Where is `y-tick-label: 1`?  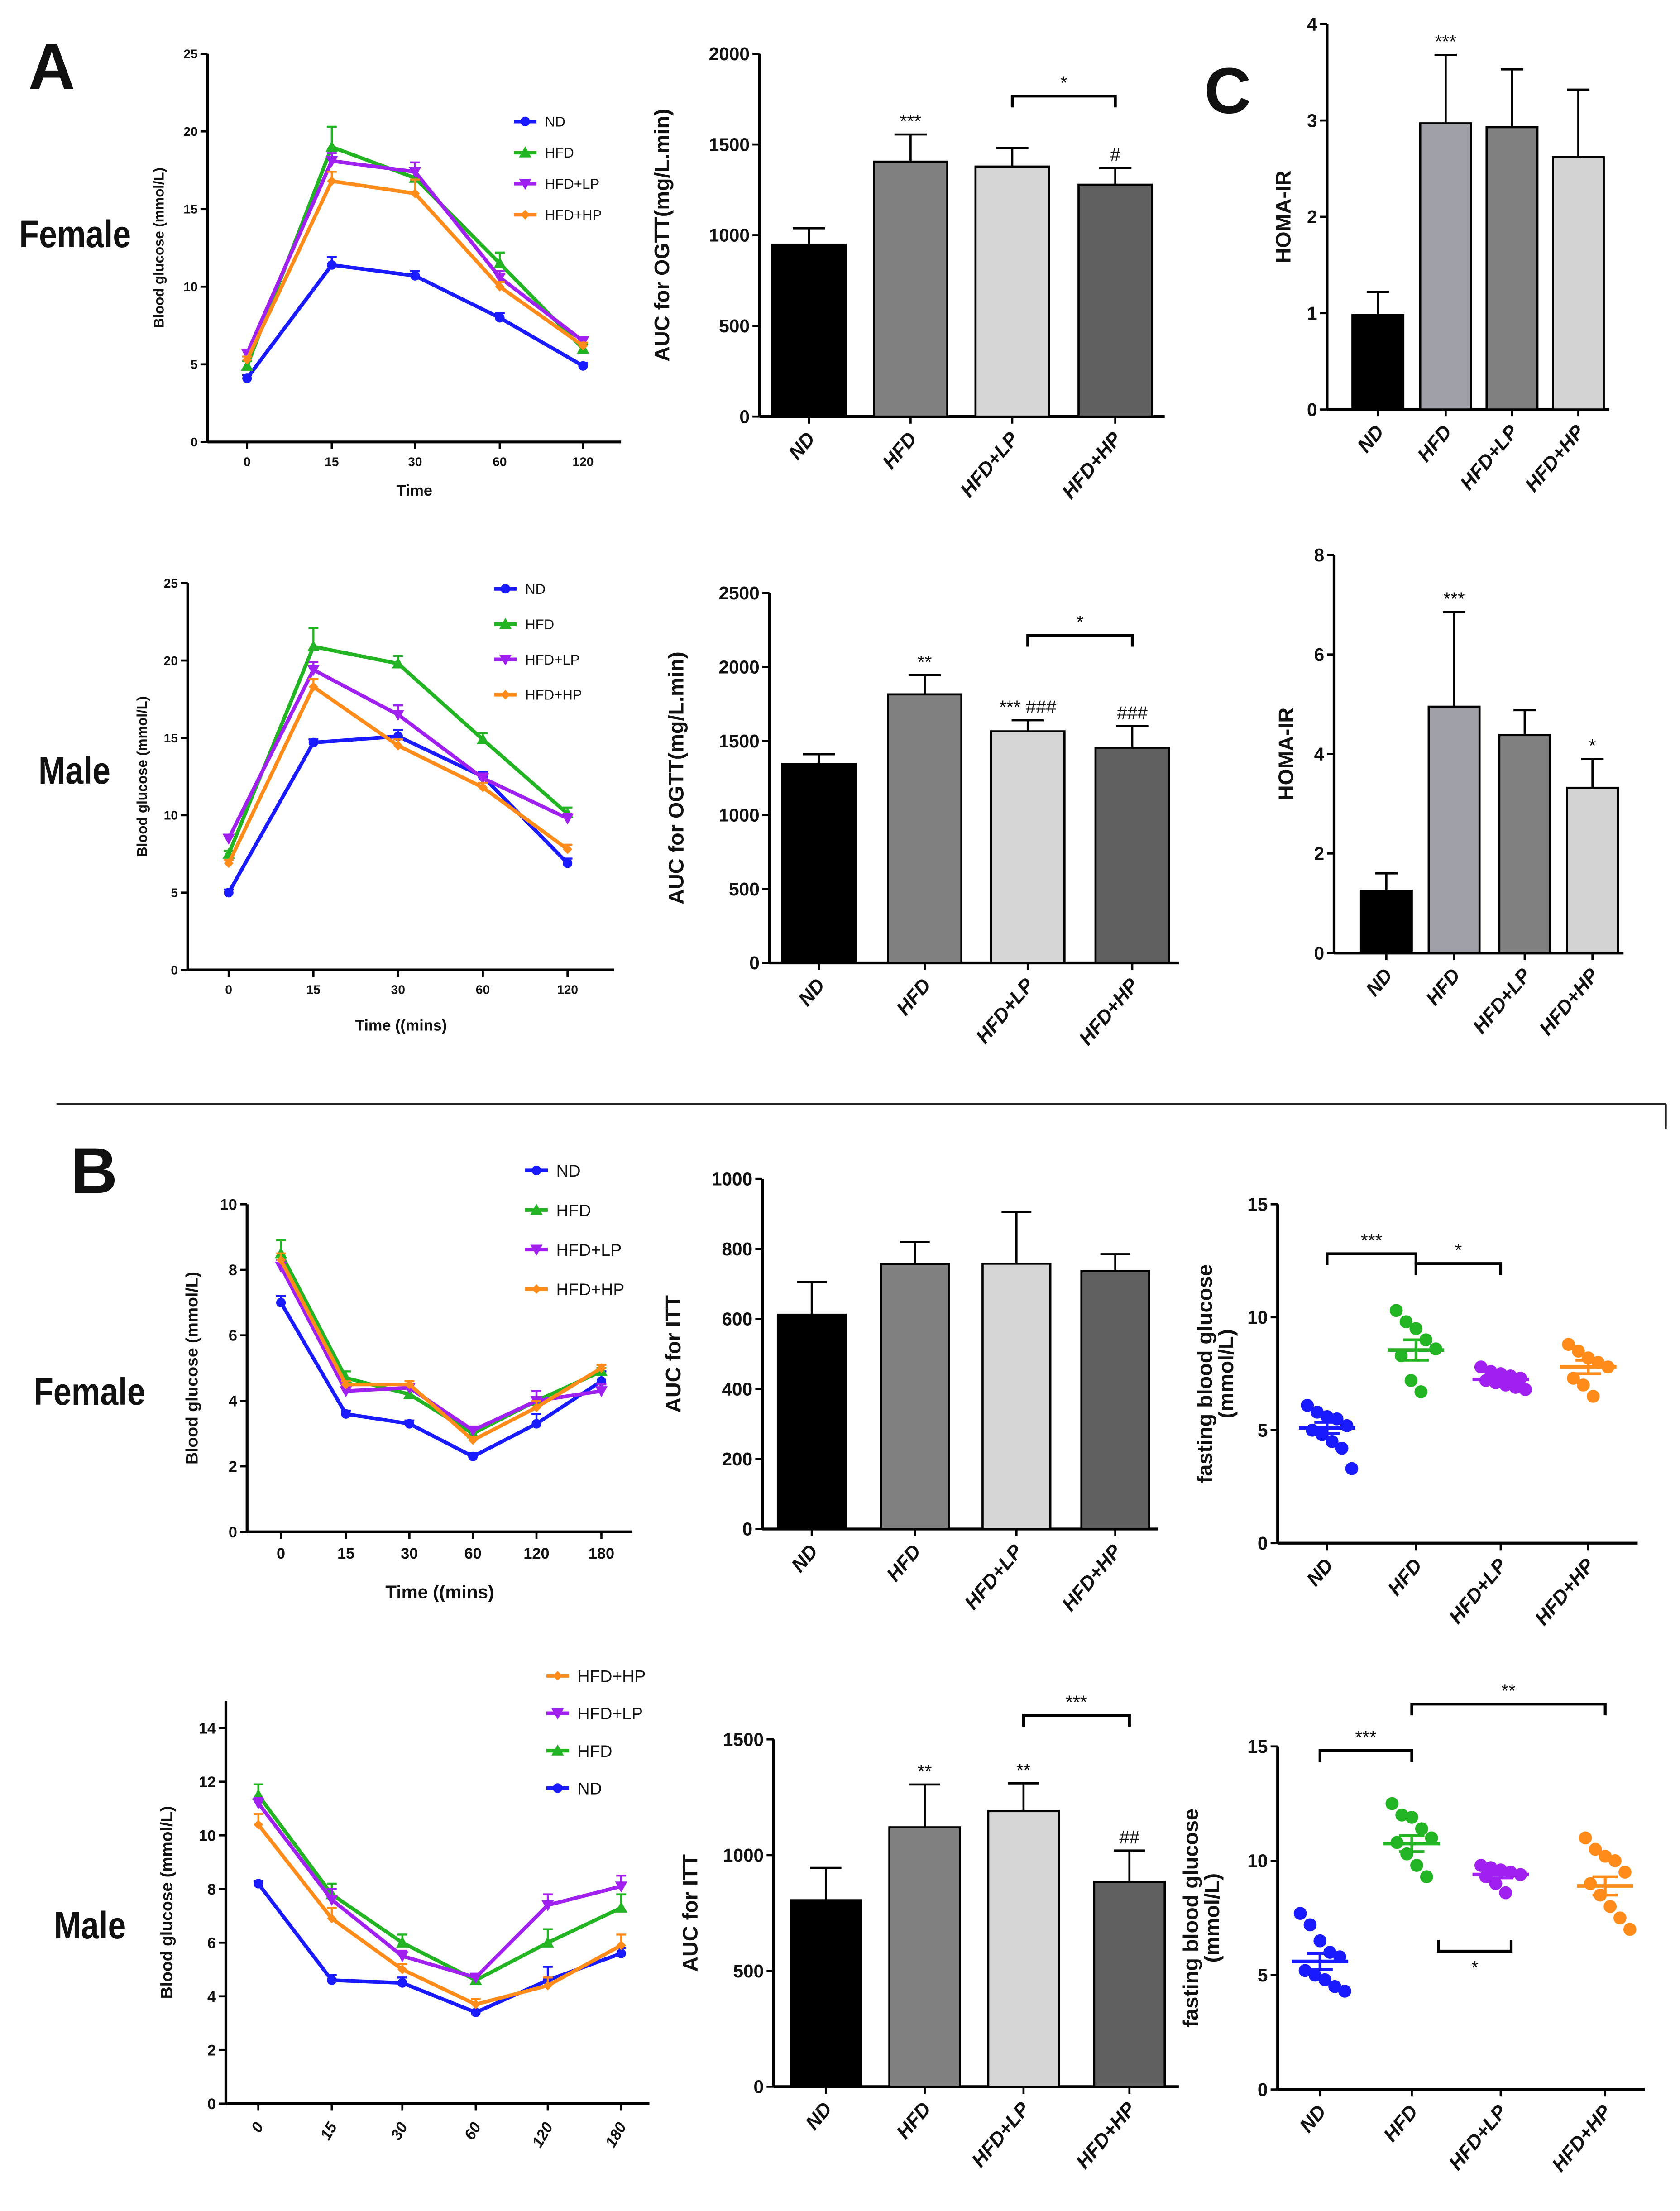
y-tick-label: 1 is located at coordinates (1312, 313).